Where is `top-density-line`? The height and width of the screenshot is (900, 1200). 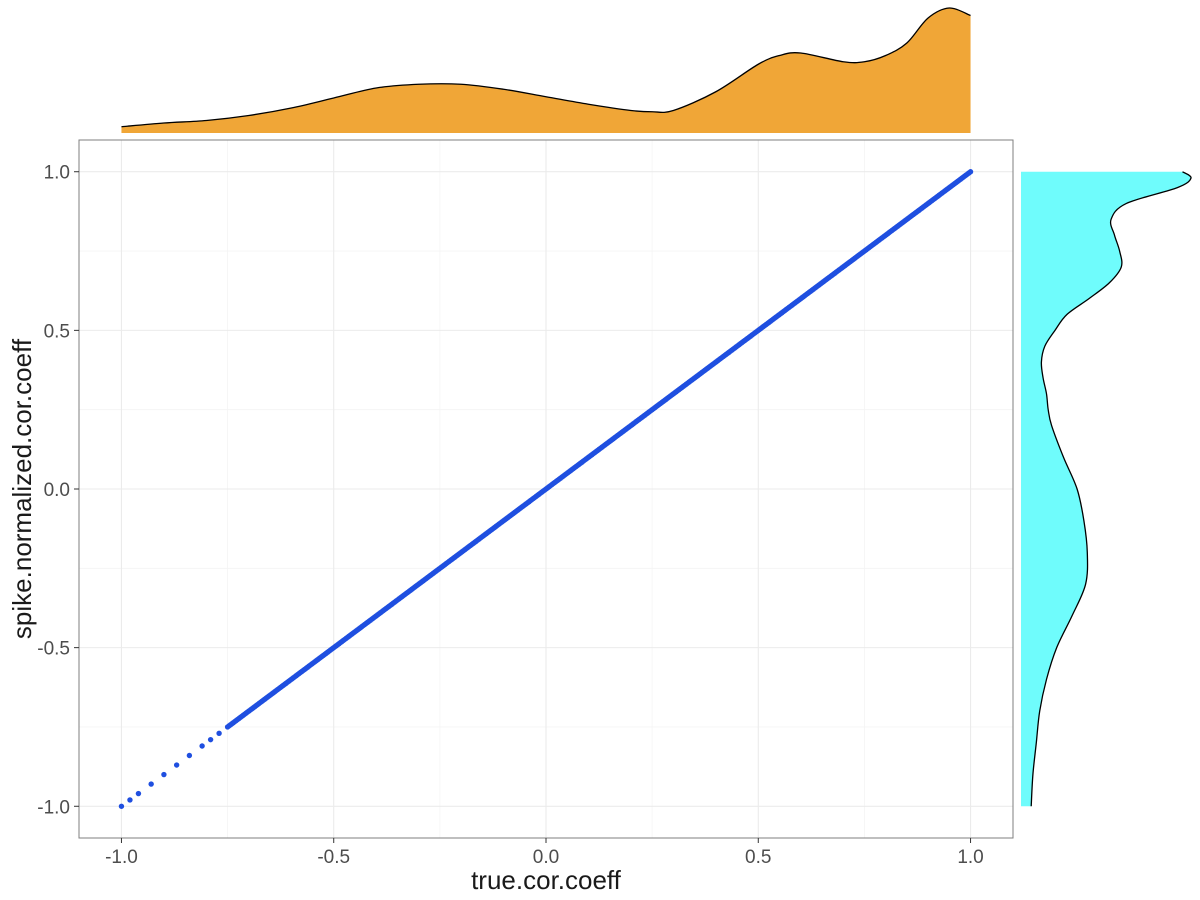
top-density-line is located at coordinates (546, 67).